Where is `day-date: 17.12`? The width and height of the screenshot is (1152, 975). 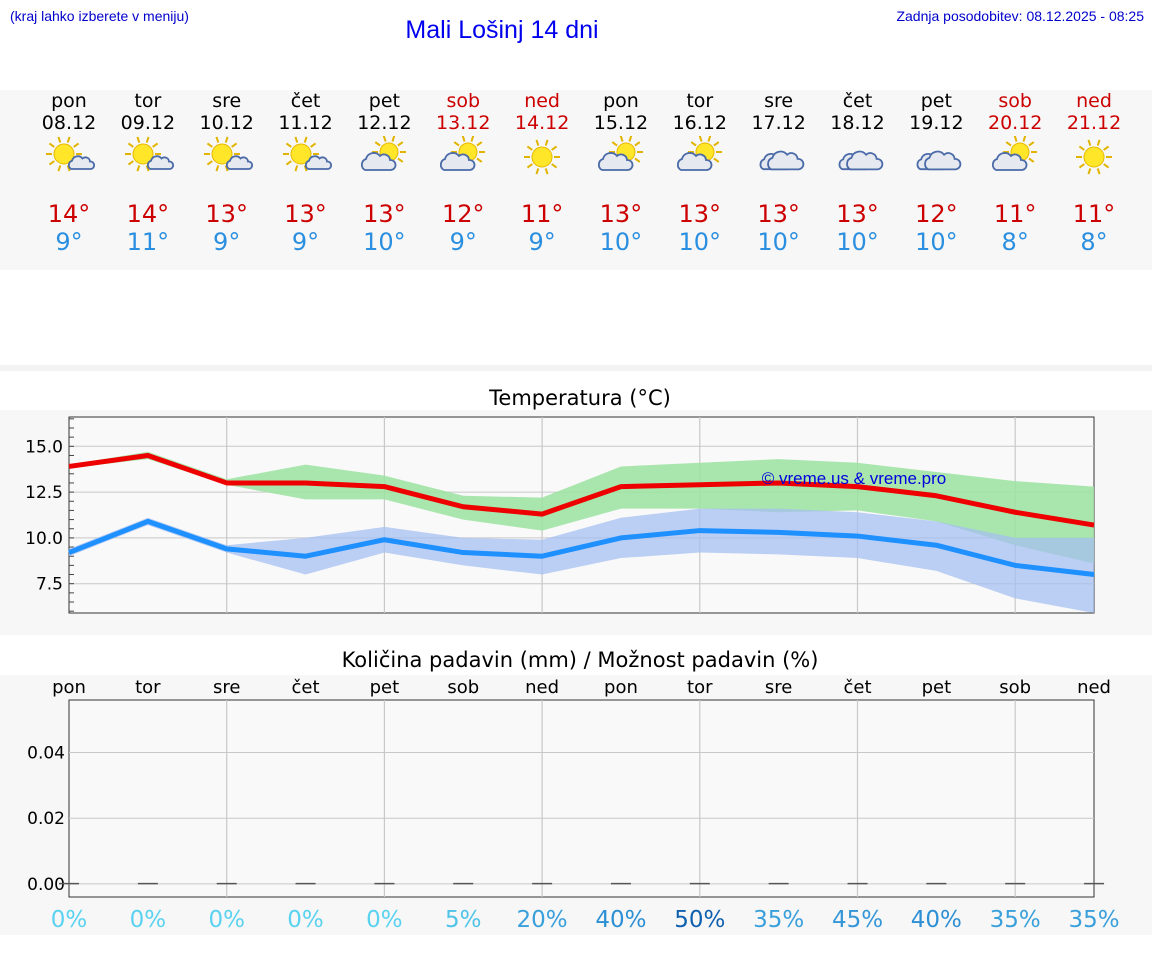
day-date: 17.12 is located at coordinates (778, 123).